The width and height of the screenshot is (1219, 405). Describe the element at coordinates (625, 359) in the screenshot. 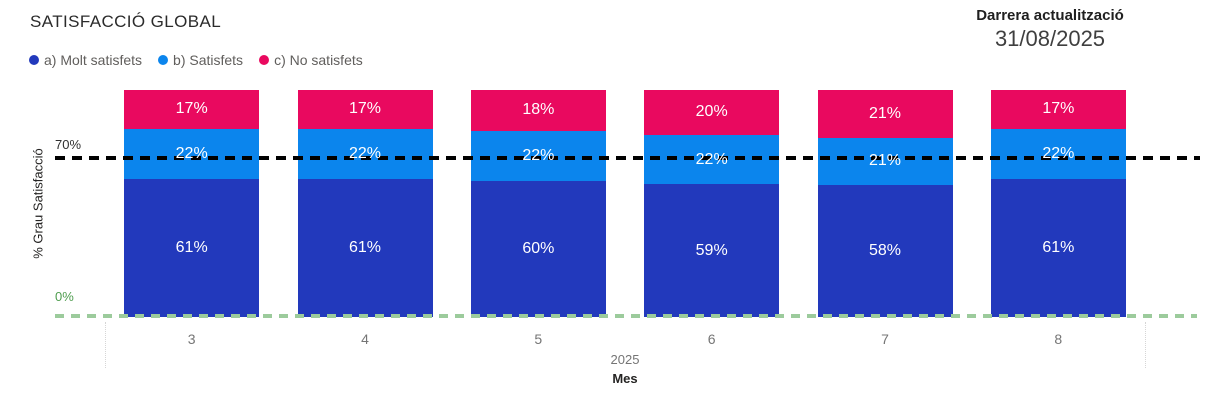

I see `x-axis-year-label: 2025` at that location.